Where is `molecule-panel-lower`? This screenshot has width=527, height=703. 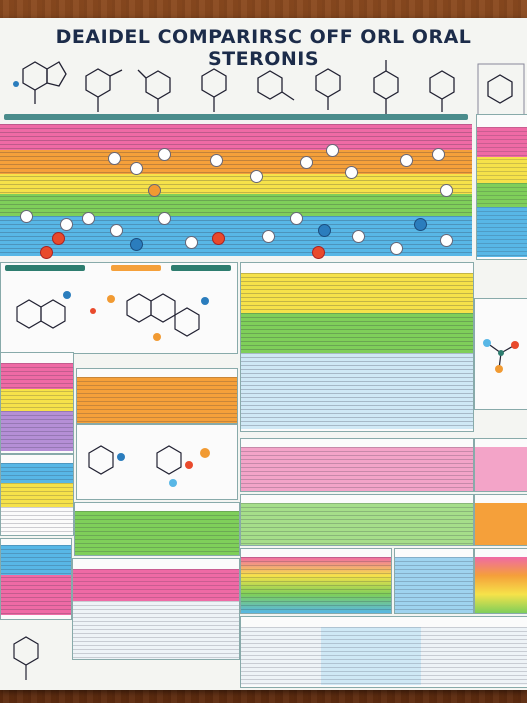
molecule-panel-lower is located at coordinates (157, 462).